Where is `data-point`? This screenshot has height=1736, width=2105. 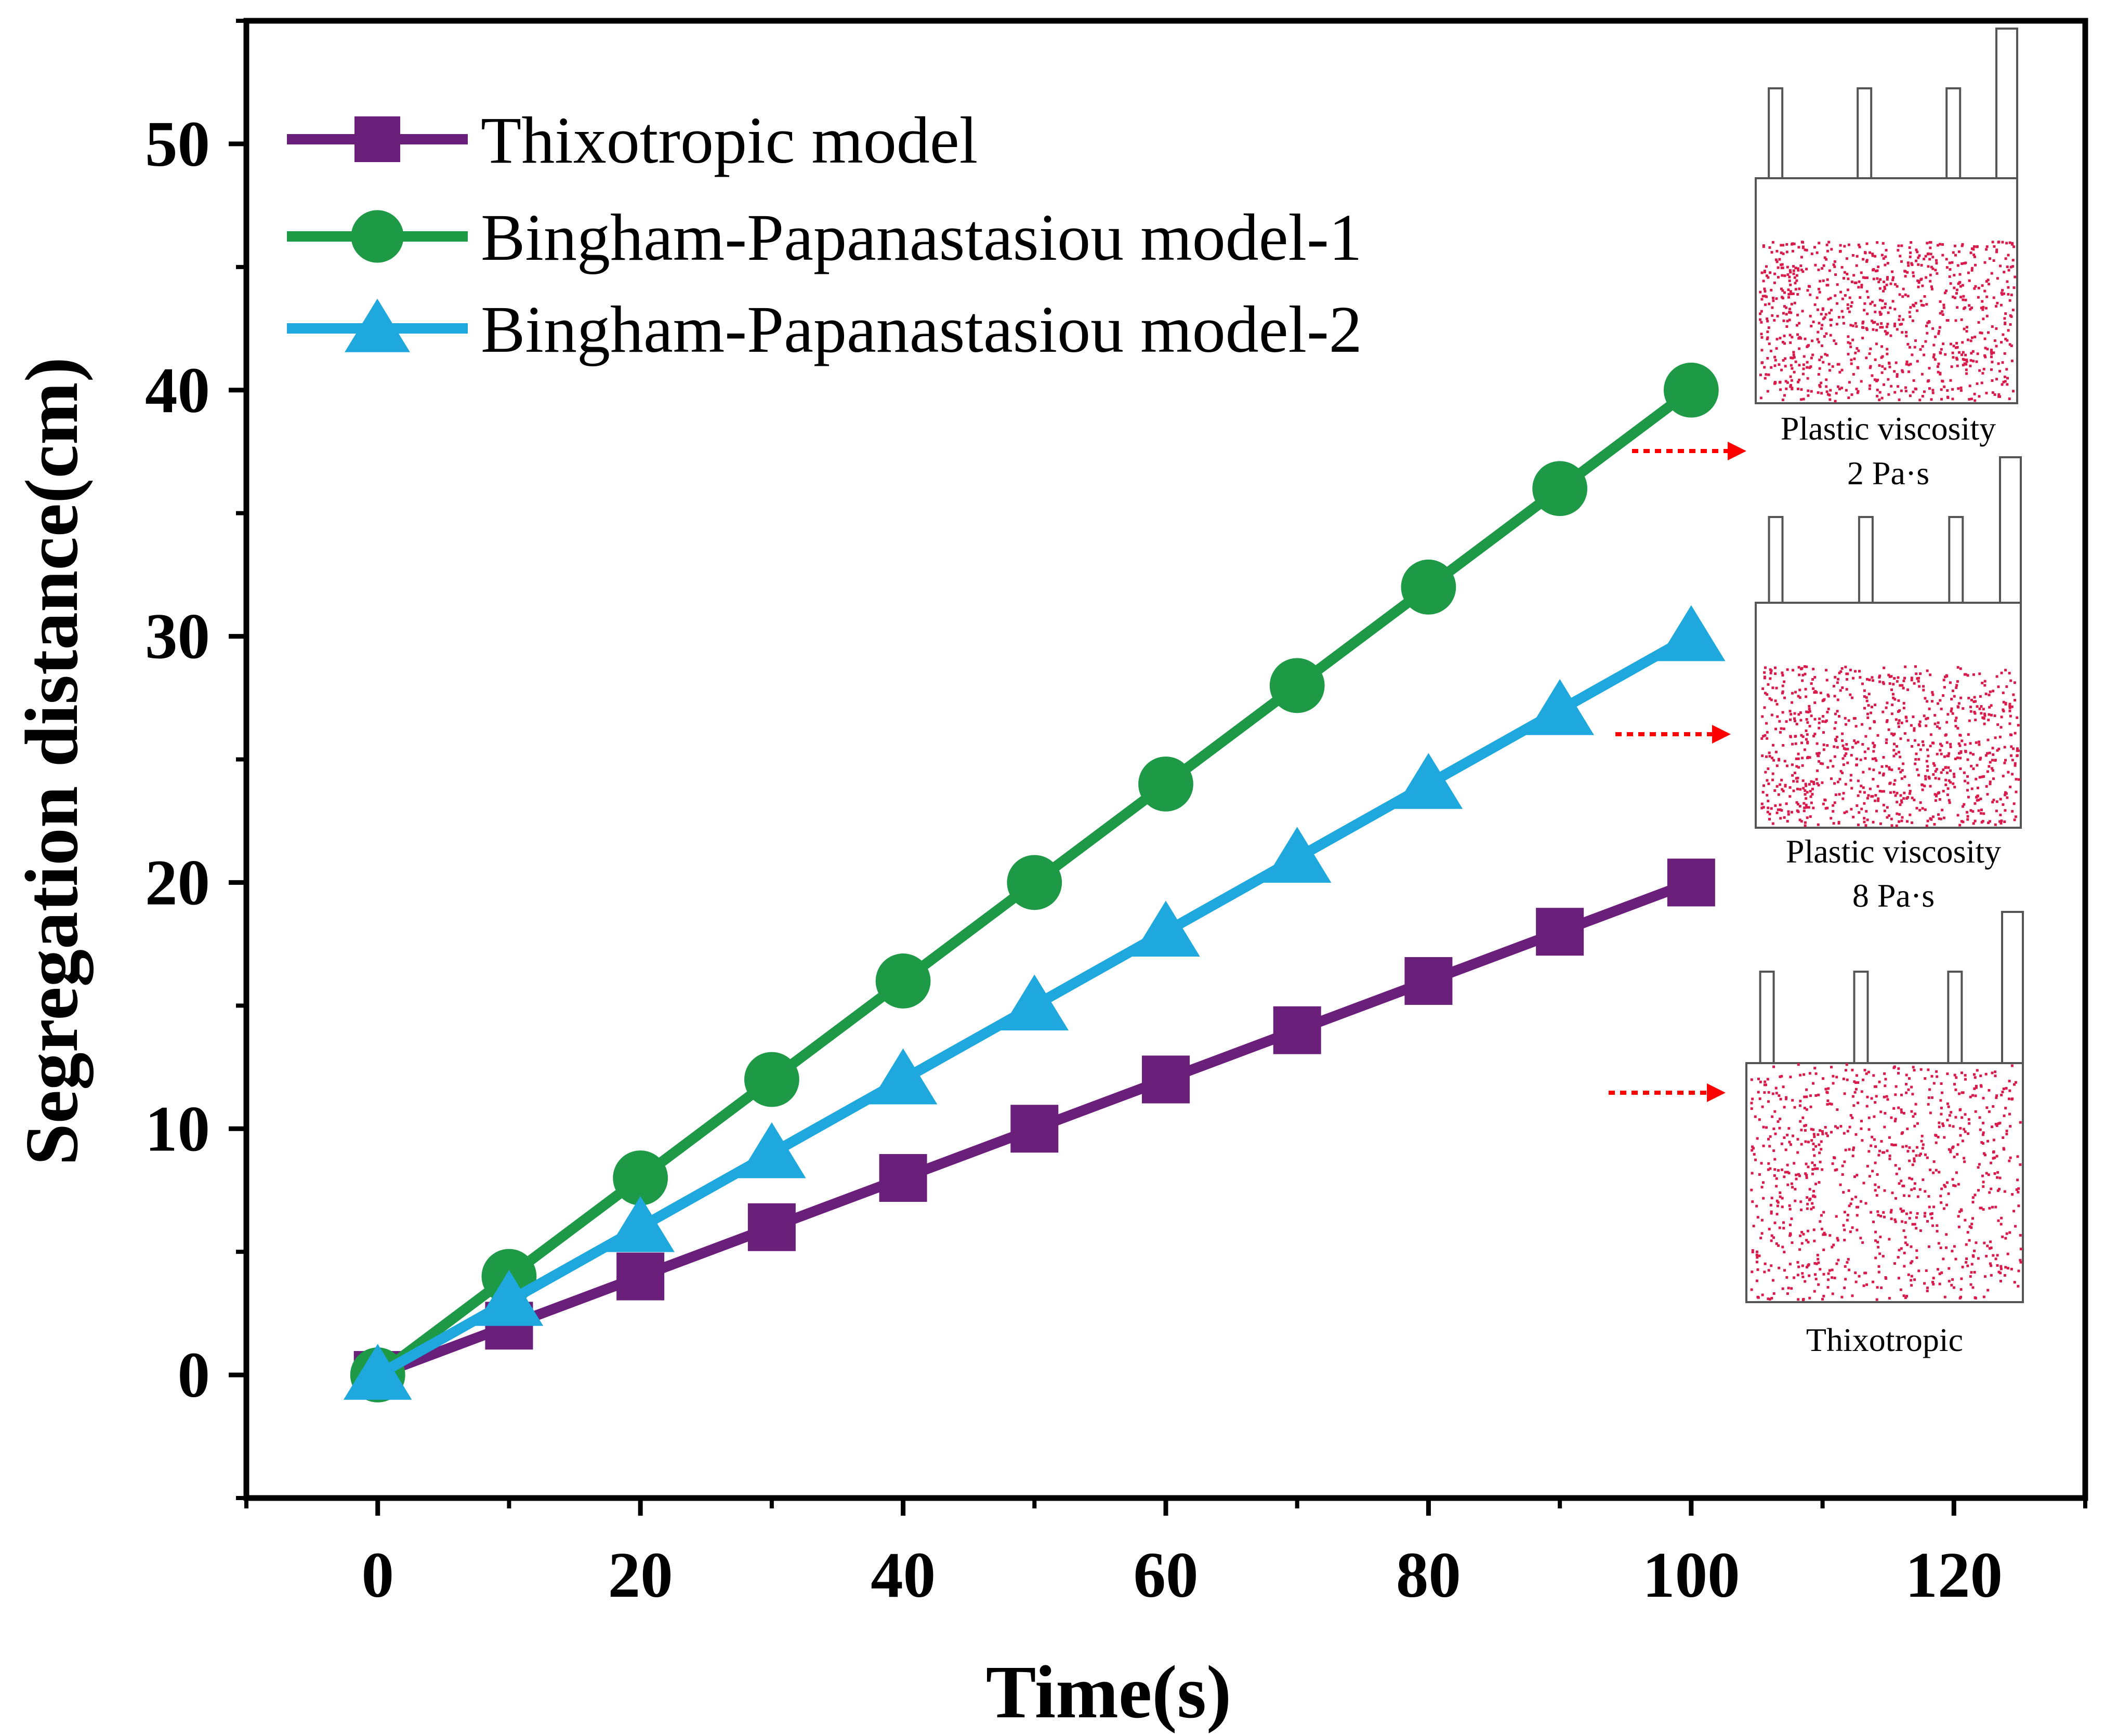 data-point is located at coordinates (377, 1372).